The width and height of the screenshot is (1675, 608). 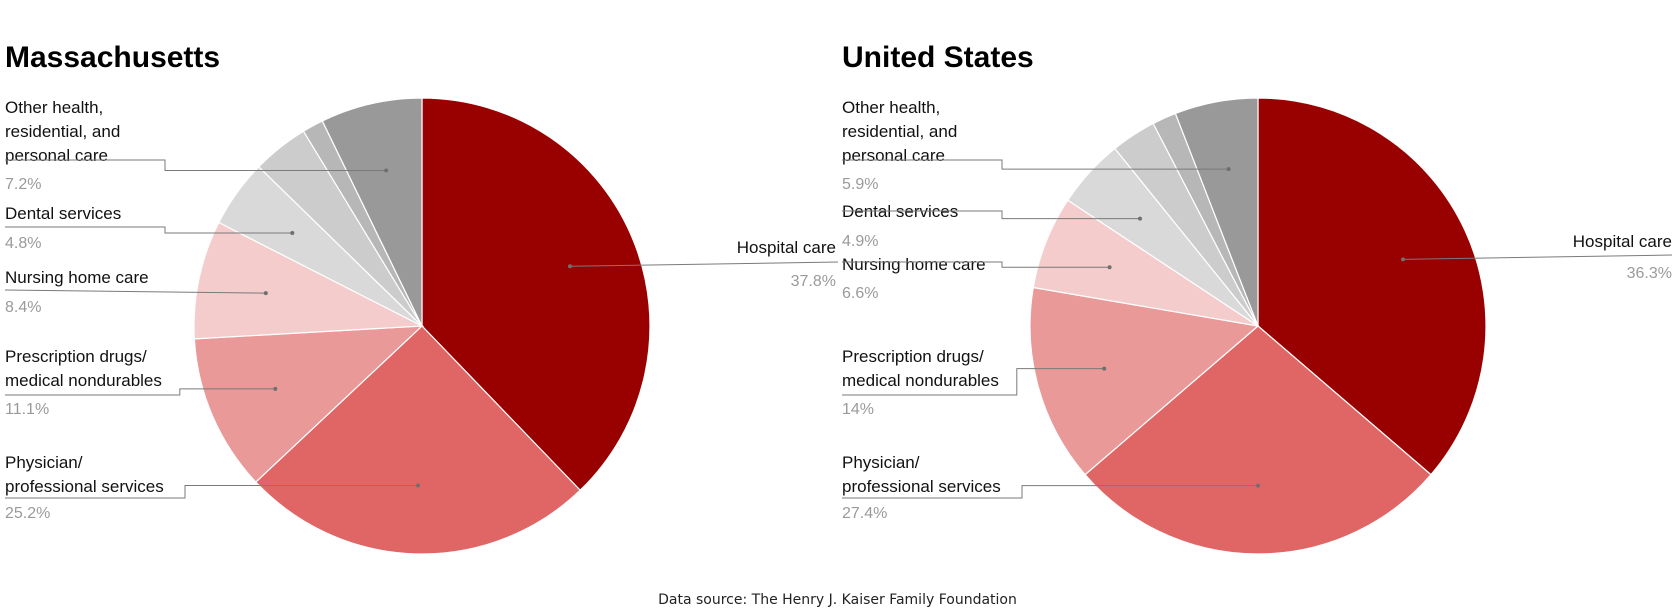 I want to click on slice-value-dental-services: 4.9%, so click(x=860, y=241).